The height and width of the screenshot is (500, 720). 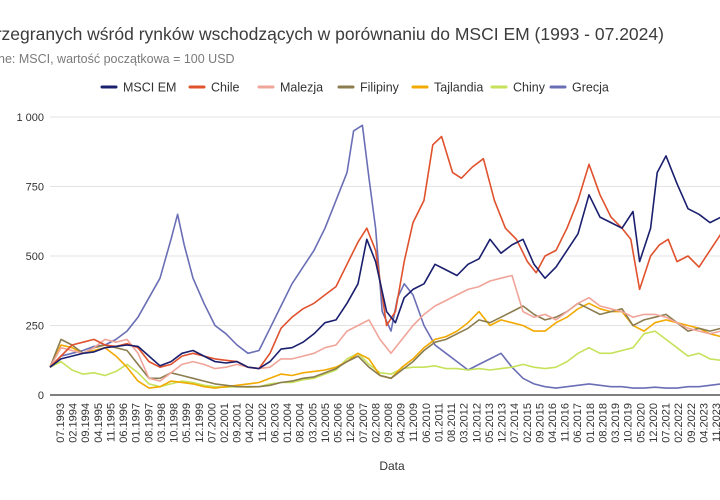 I want to click on x-tick-label: 10.1998, so click(x=175, y=423).